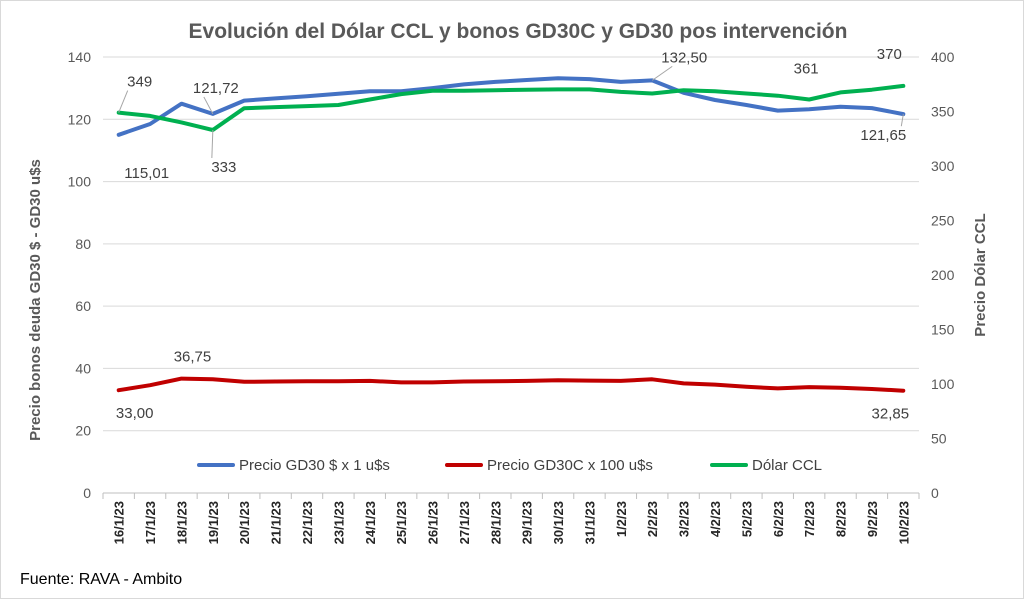 This screenshot has height=599, width=1024. Describe the element at coordinates (87, 493) in the screenshot. I see `left-tick-label: 0` at that location.